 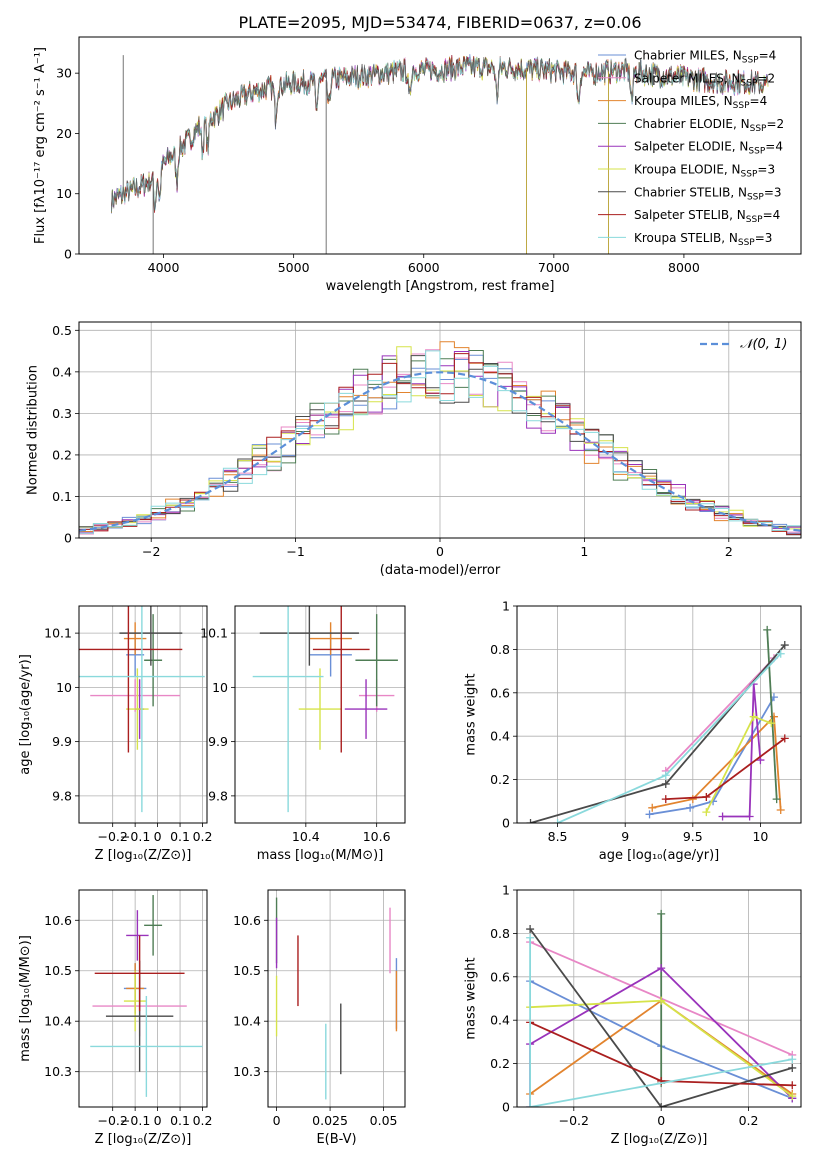 What do you see at coordinates (554, 267) in the screenshot?
I see `x-tick-label: 7000` at bounding box center [554, 267].